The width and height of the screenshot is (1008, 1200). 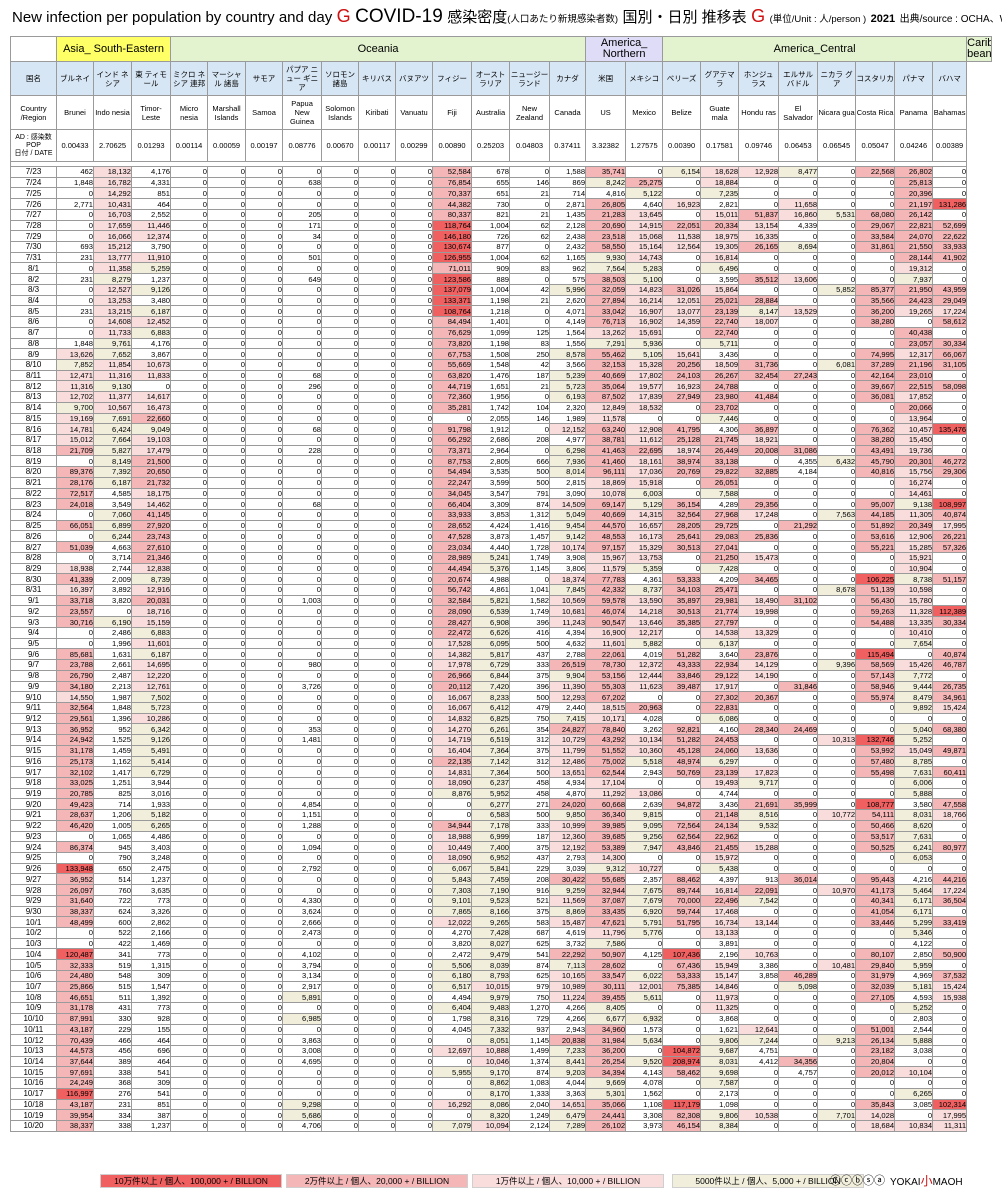 What do you see at coordinates (758, 16) in the screenshot?
I see `title-g-mark-2: G` at bounding box center [758, 16].